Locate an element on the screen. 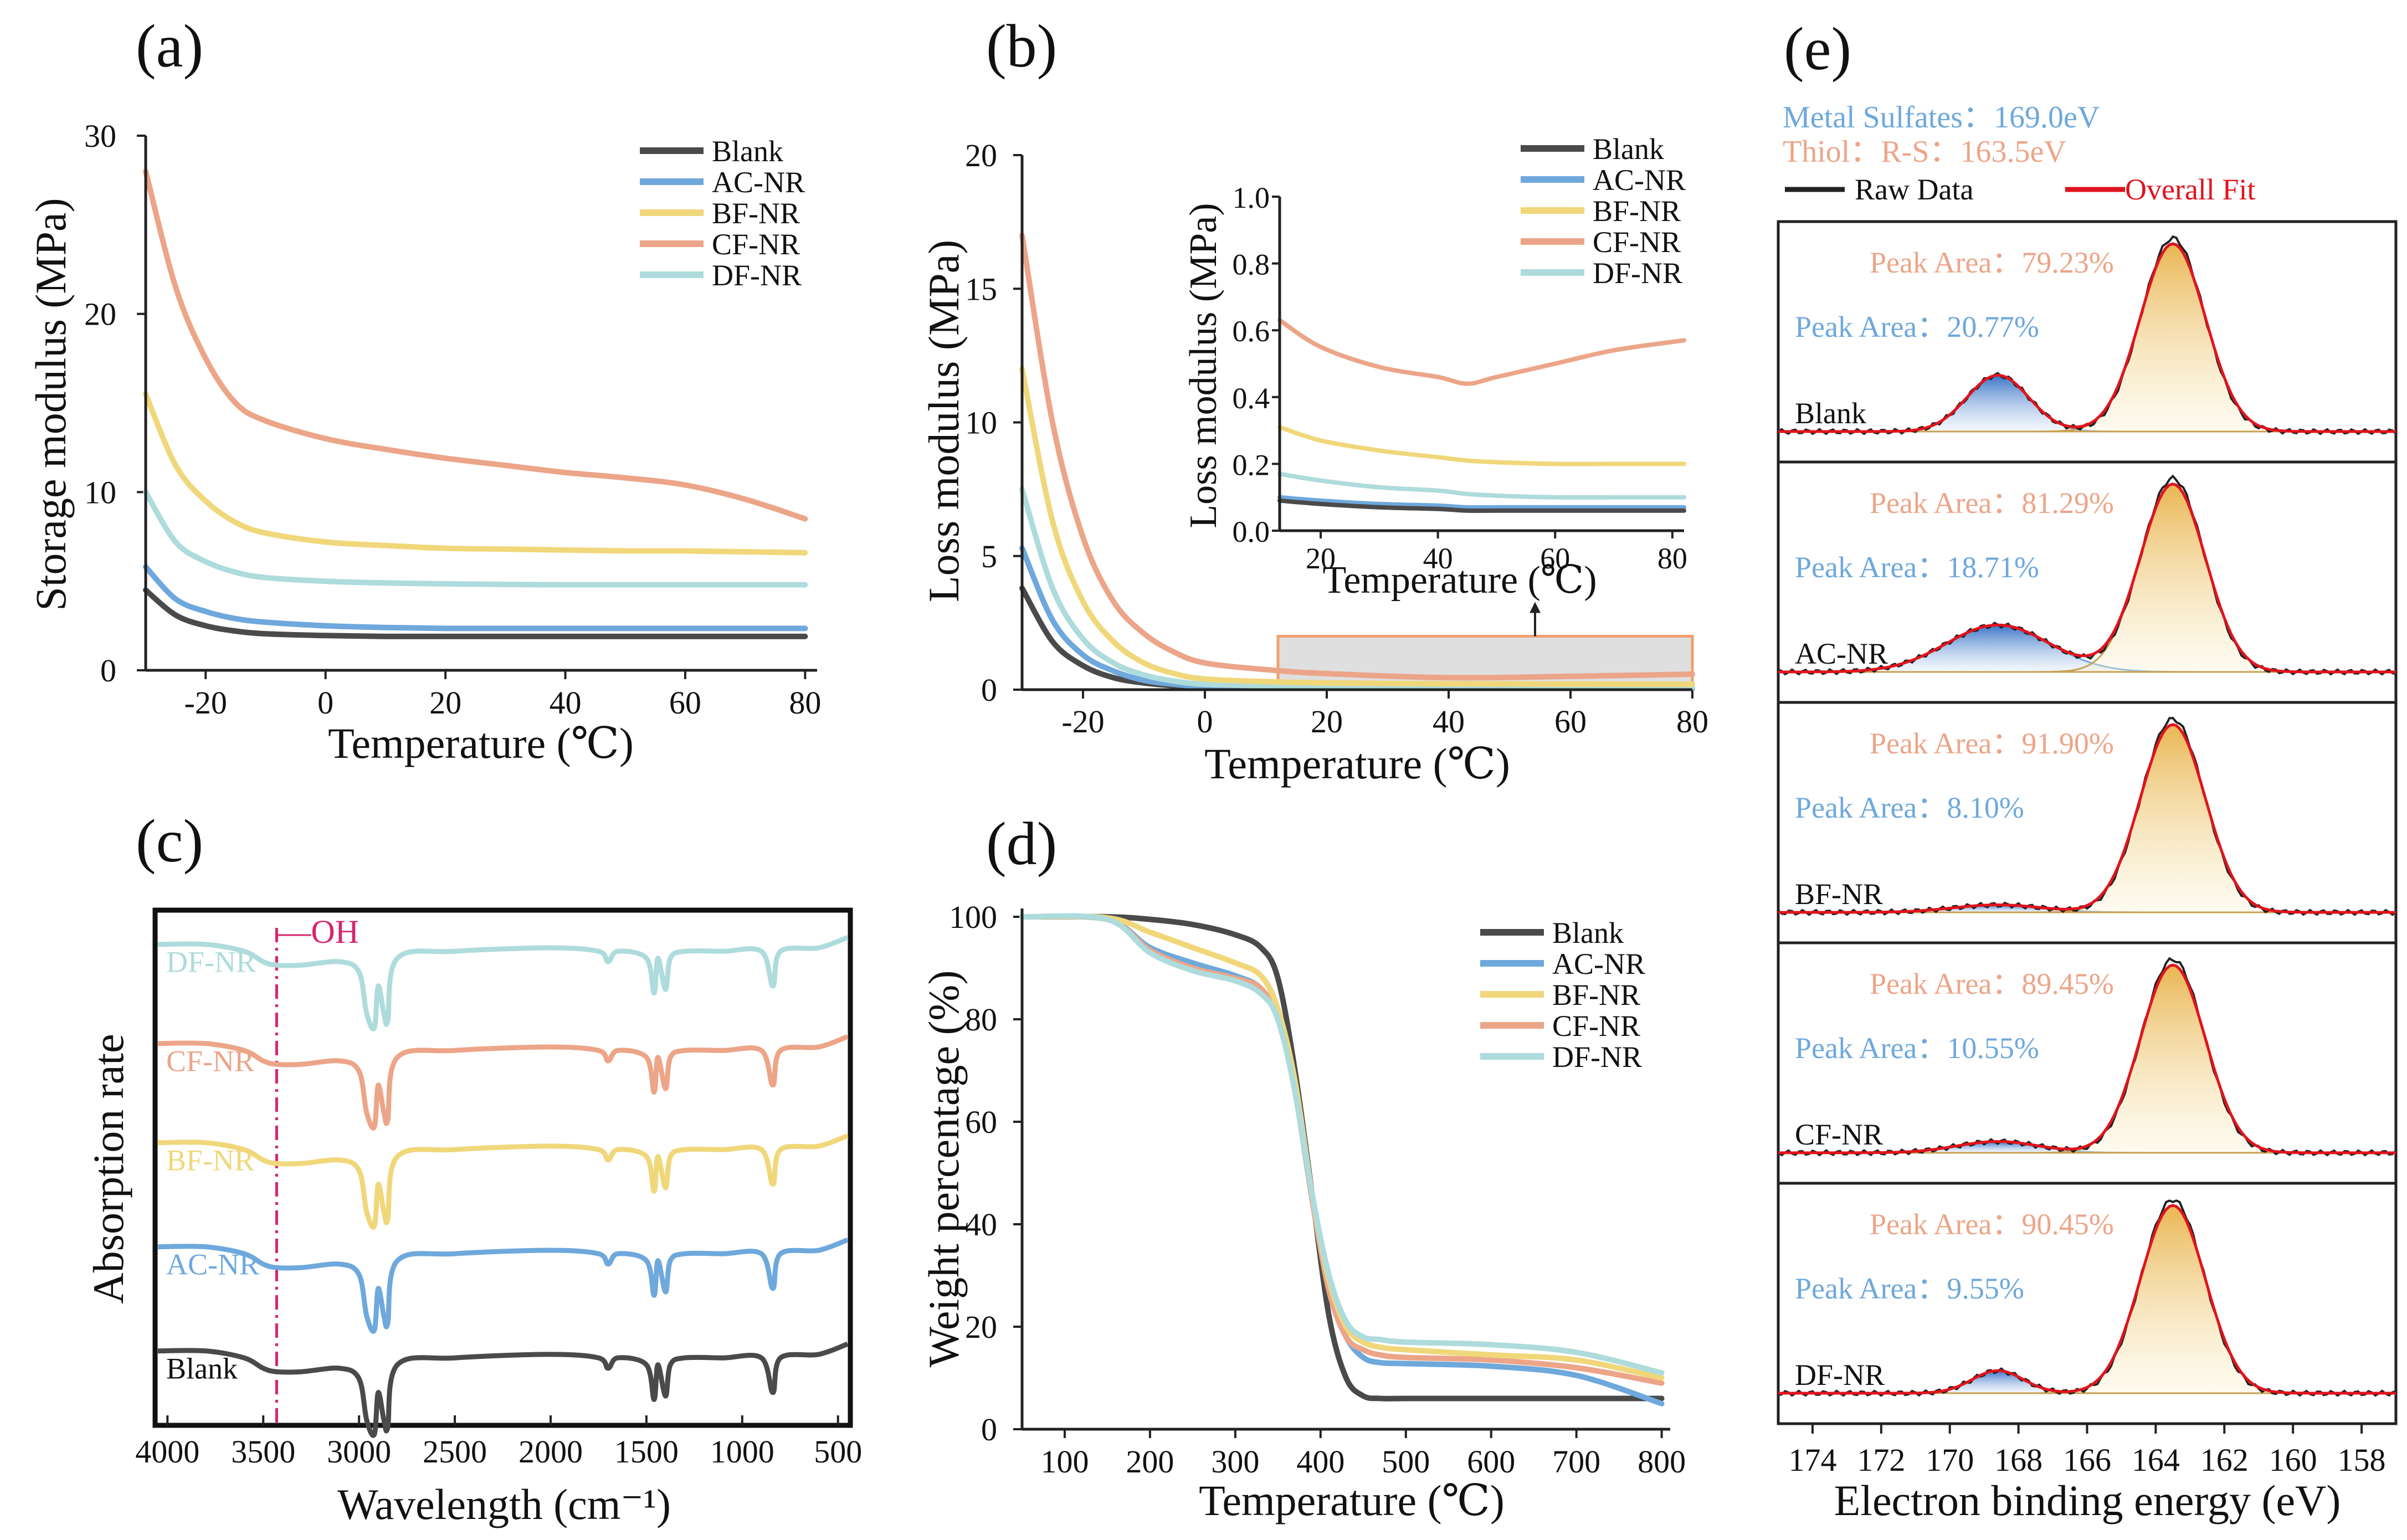 The width and height of the screenshot is (2407, 1540). panel-d-series is located at coordinates (1342, 1159).